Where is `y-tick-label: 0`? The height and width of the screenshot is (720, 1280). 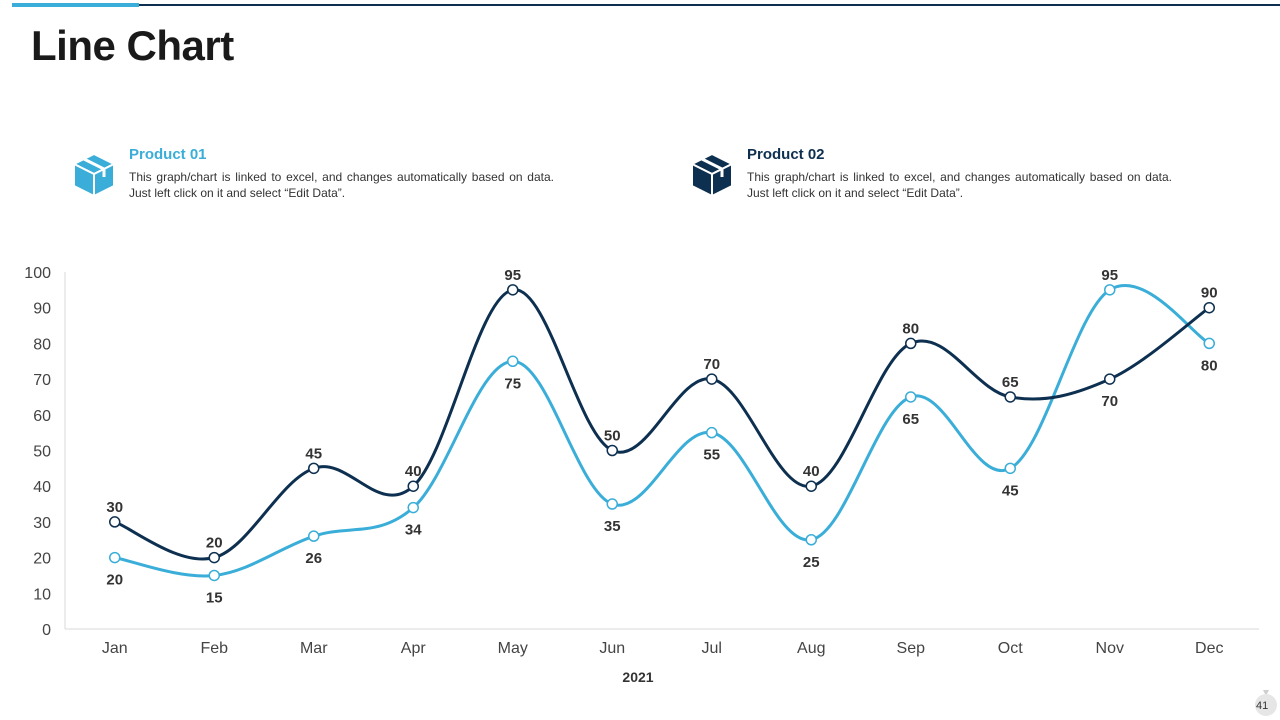
y-tick-label: 0 is located at coordinates (46, 630).